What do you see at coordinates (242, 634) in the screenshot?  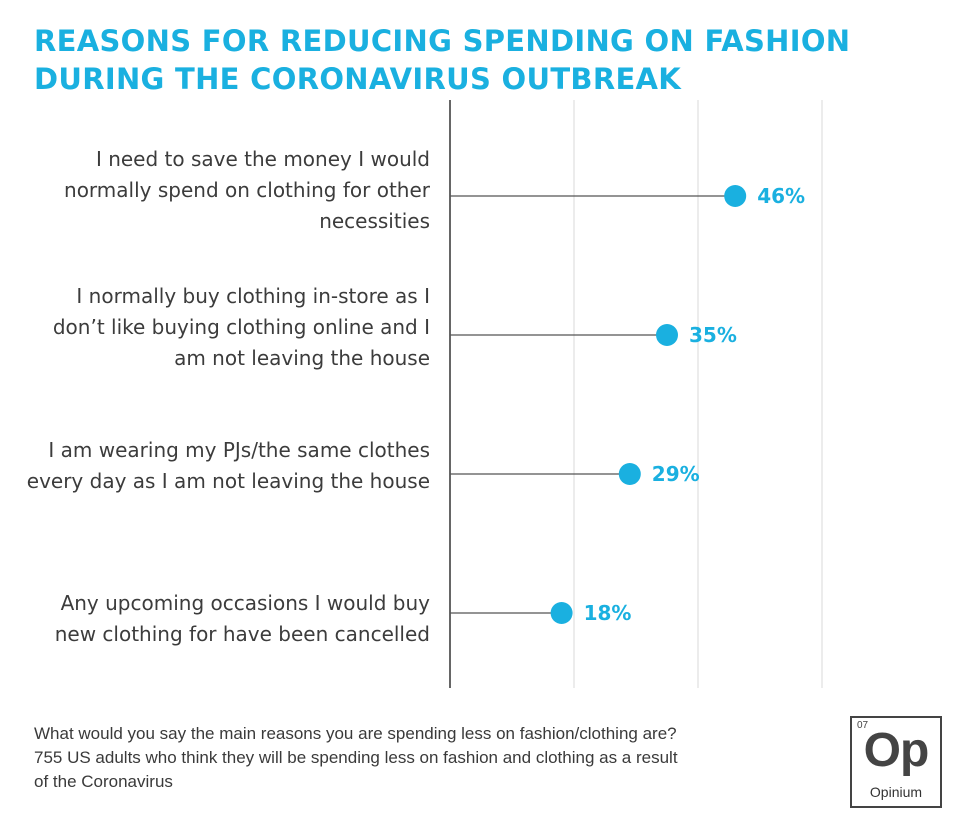 I see `category-label-line: new clothing for have been cancelled` at bounding box center [242, 634].